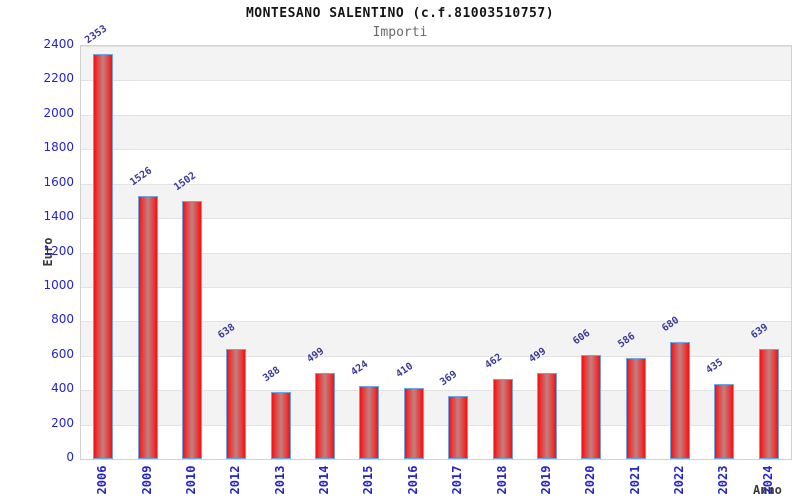 The height and width of the screenshot is (500, 800). I want to click on x-tick-label: 2014, so click(324, 480).